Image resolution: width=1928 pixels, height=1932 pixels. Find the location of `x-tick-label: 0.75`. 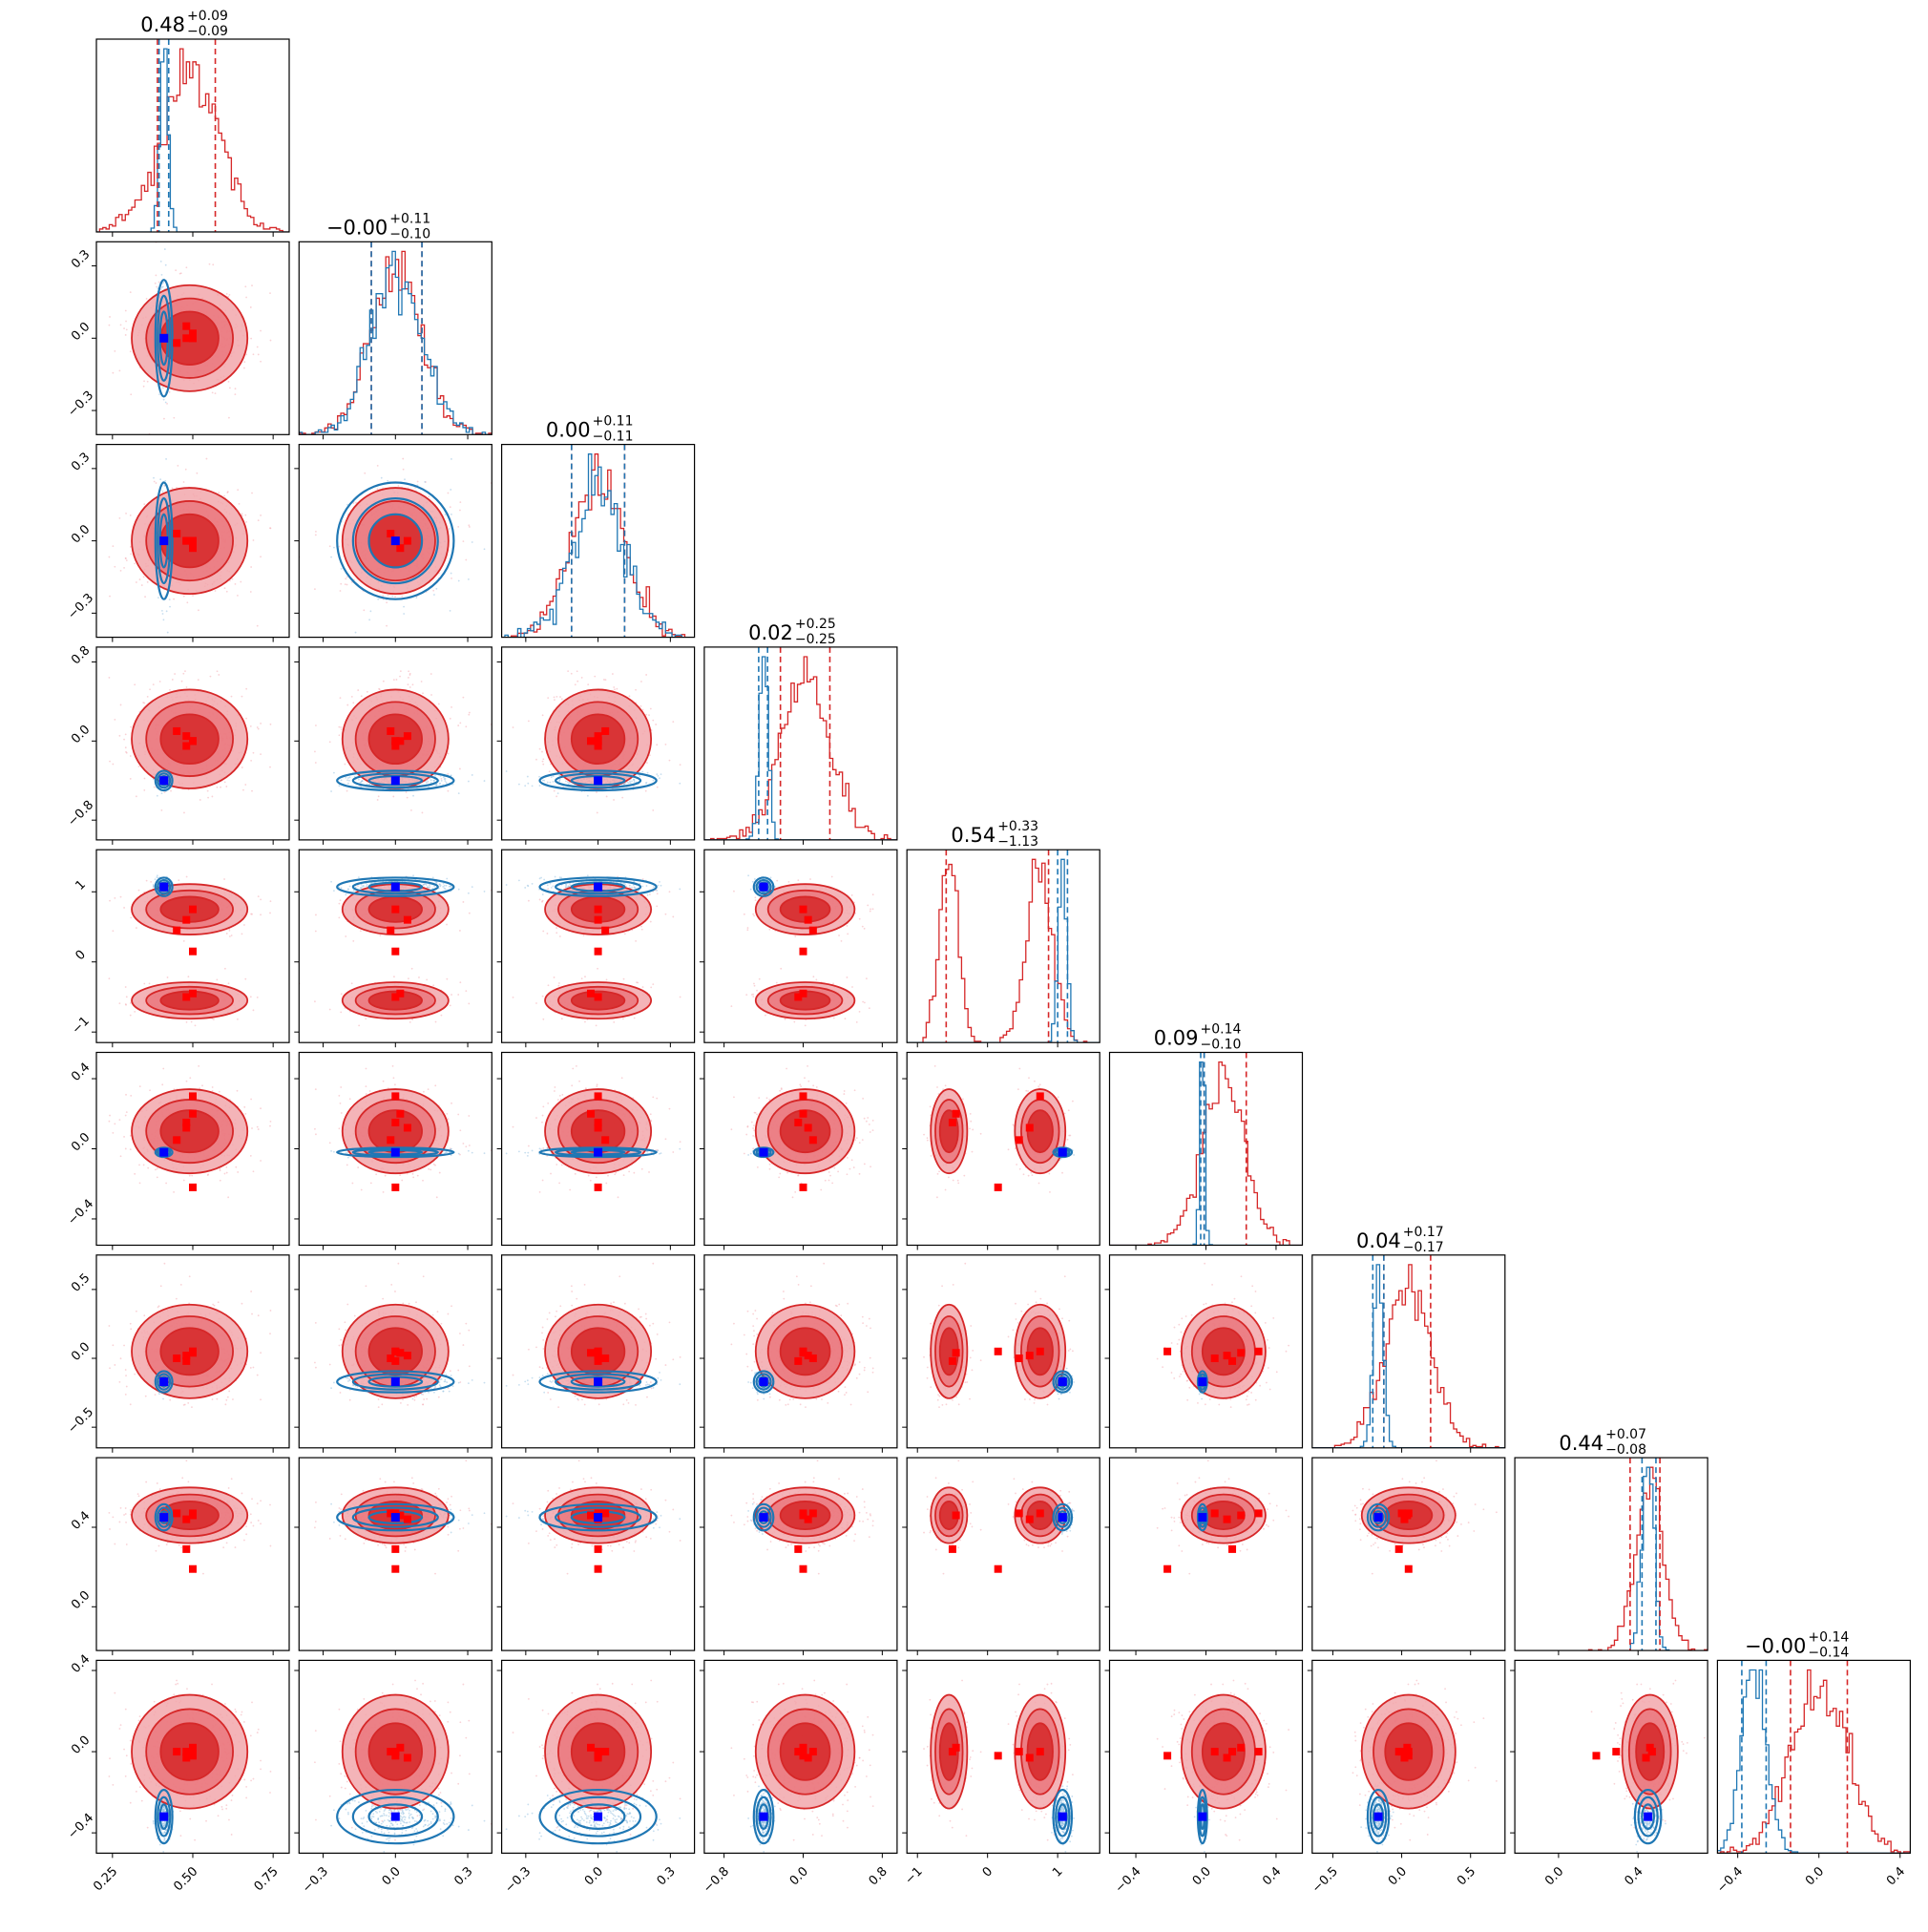

x-tick-label: 0.75 is located at coordinates (267, 1879).